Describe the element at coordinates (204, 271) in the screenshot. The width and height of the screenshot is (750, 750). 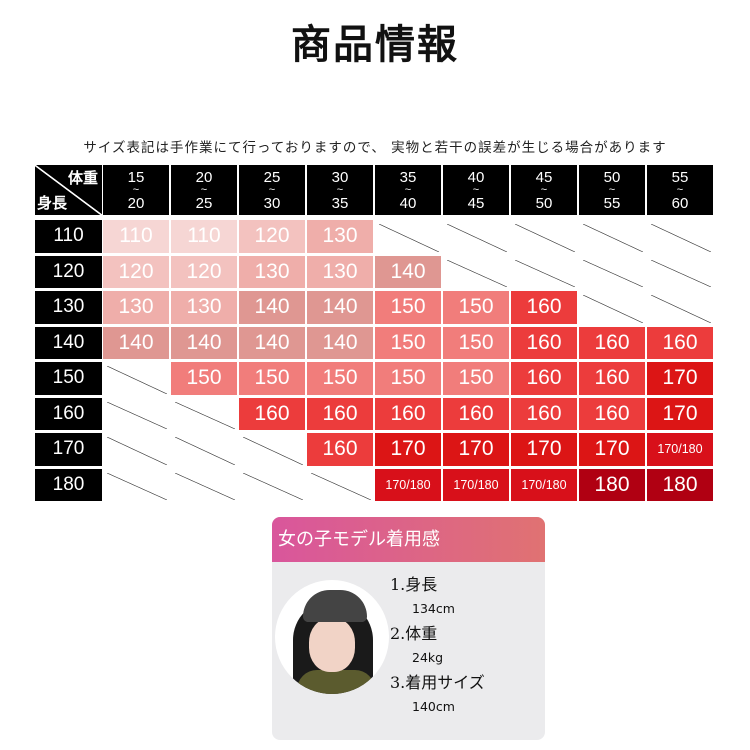
I see `size-cell: 120` at that location.